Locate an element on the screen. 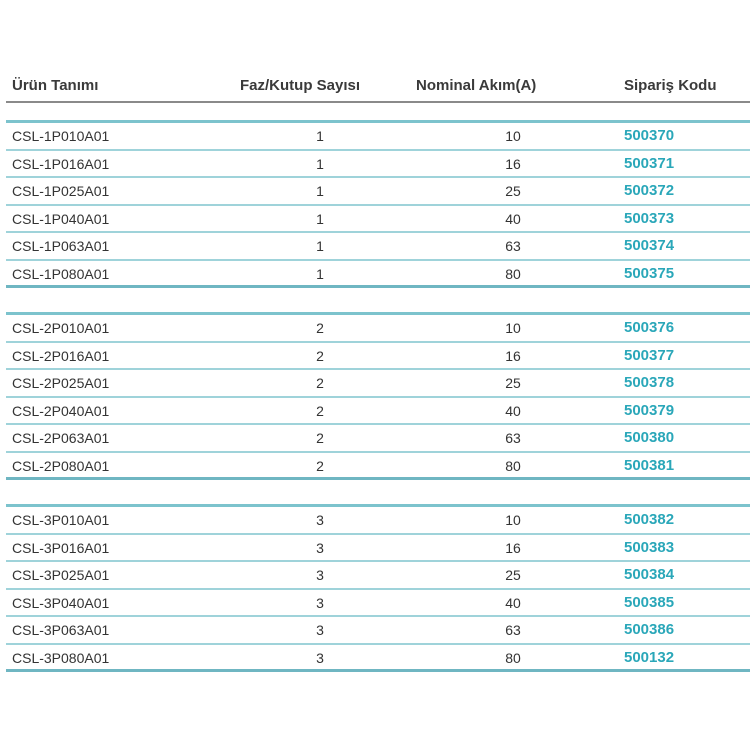 The width and height of the screenshot is (750, 750). order-code-cell: 500383 is located at coordinates (649, 547).